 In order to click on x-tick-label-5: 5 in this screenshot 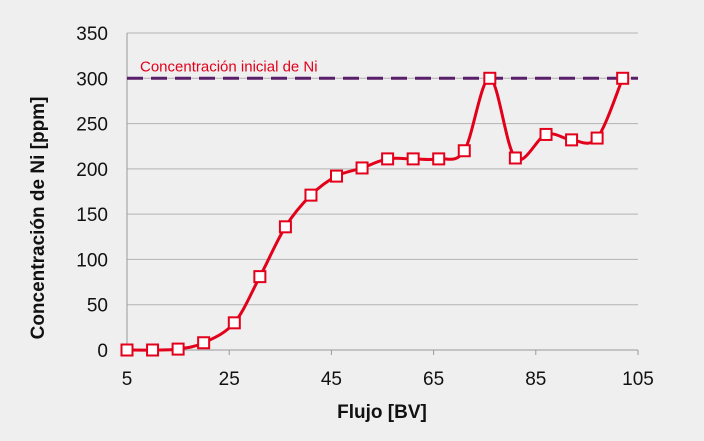, I will do `click(127, 379)`.